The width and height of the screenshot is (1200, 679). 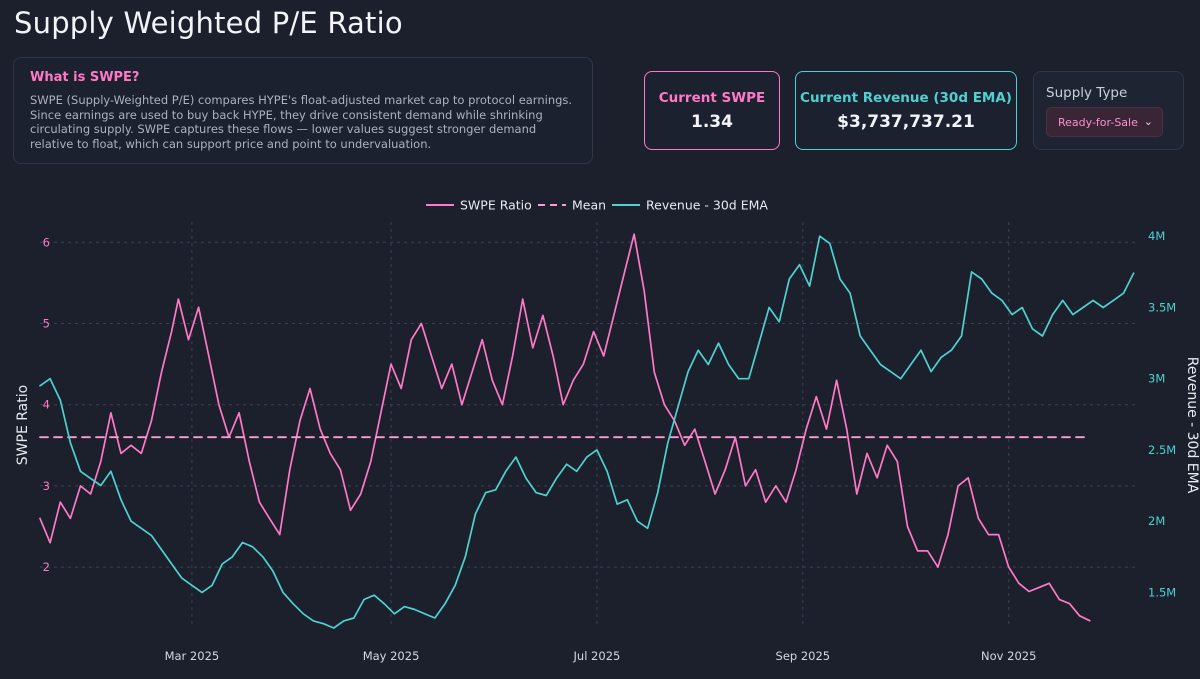 What do you see at coordinates (1156, 236) in the screenshot?
I see `y2-tick-label: 4M` at bounding box center [1156, 236].